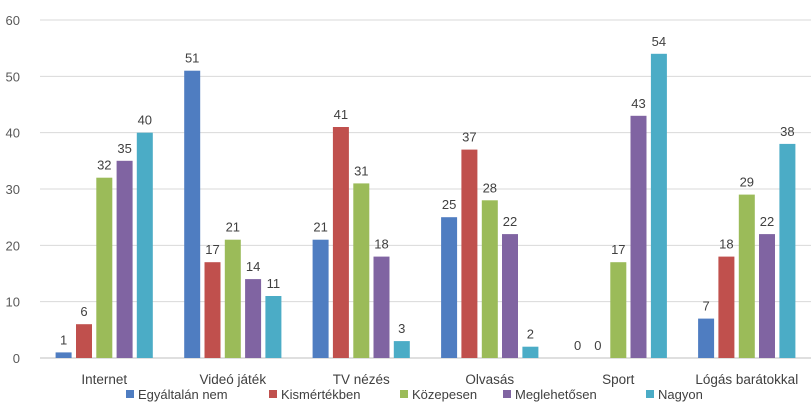  I want to click on data-label: 40, so click(145, 120).